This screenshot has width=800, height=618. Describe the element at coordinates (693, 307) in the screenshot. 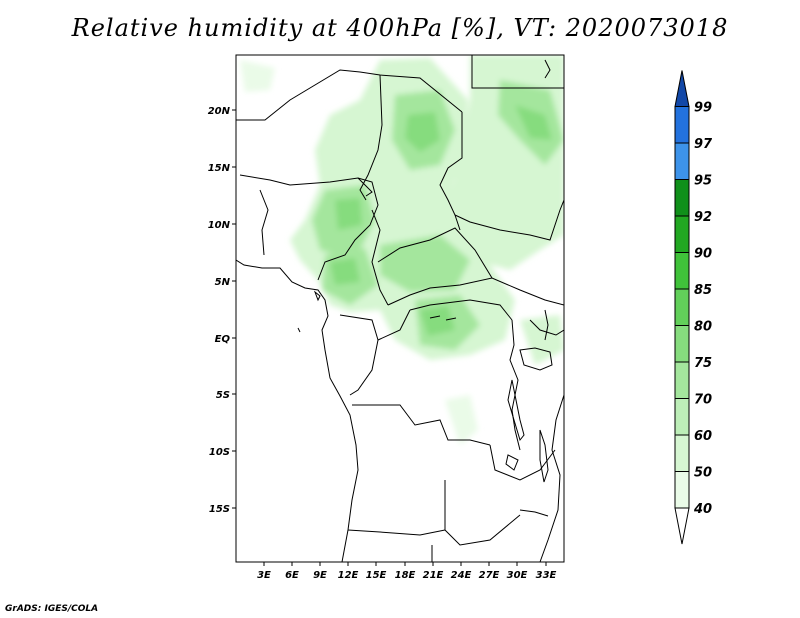

I see `colorbar: 40 50 60 70 75 80 85 90 92 95 97 99` at that location.